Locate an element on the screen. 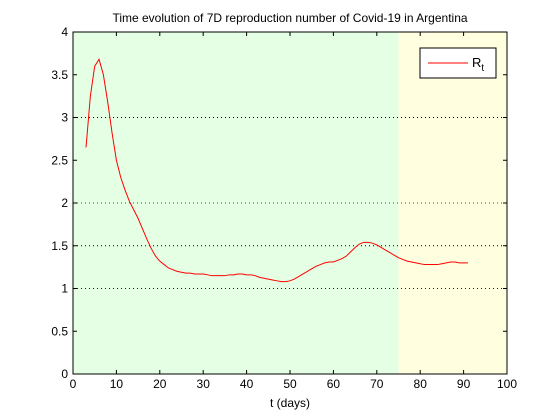 The width and height of the screenshot is (560, 420). legend-label-subscript: t is located at coordinates (482, 68).